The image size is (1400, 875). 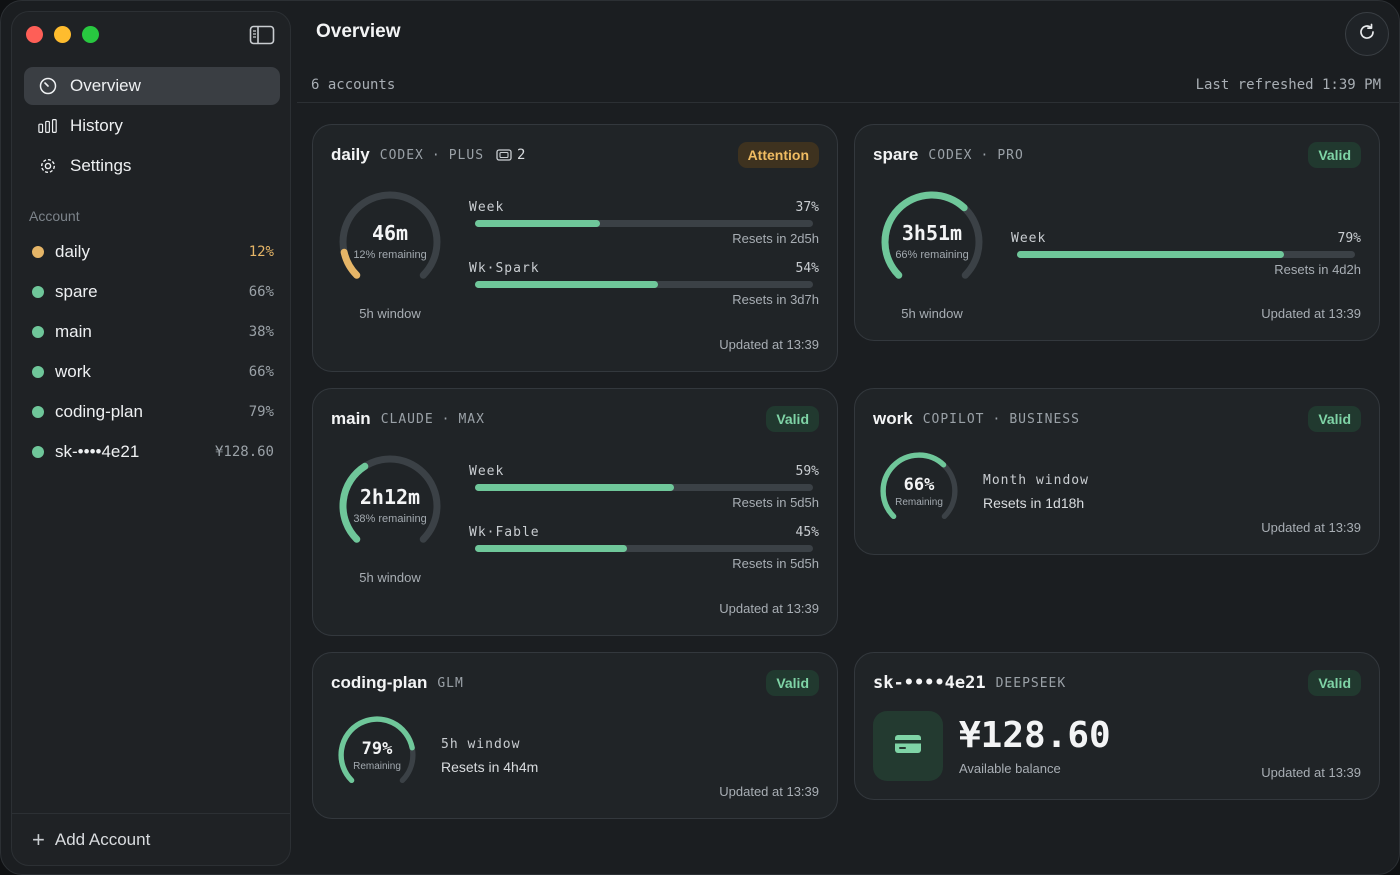 What do you see at coordinates (152, 372) in the screenshot?
I see `sidebar-account-work: work 66%` at bounding box center [152, 372].